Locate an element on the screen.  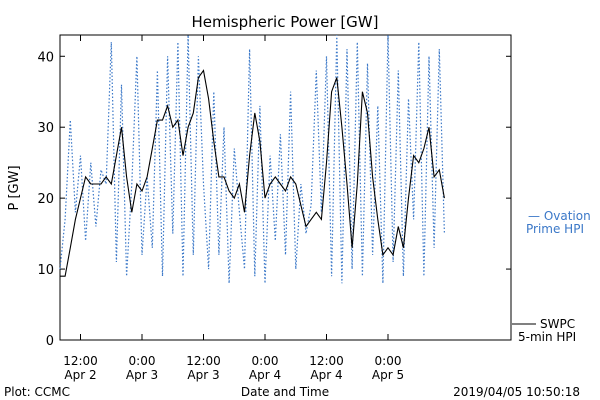
y-tick-label: 30 is located at coordinates (45, 128).